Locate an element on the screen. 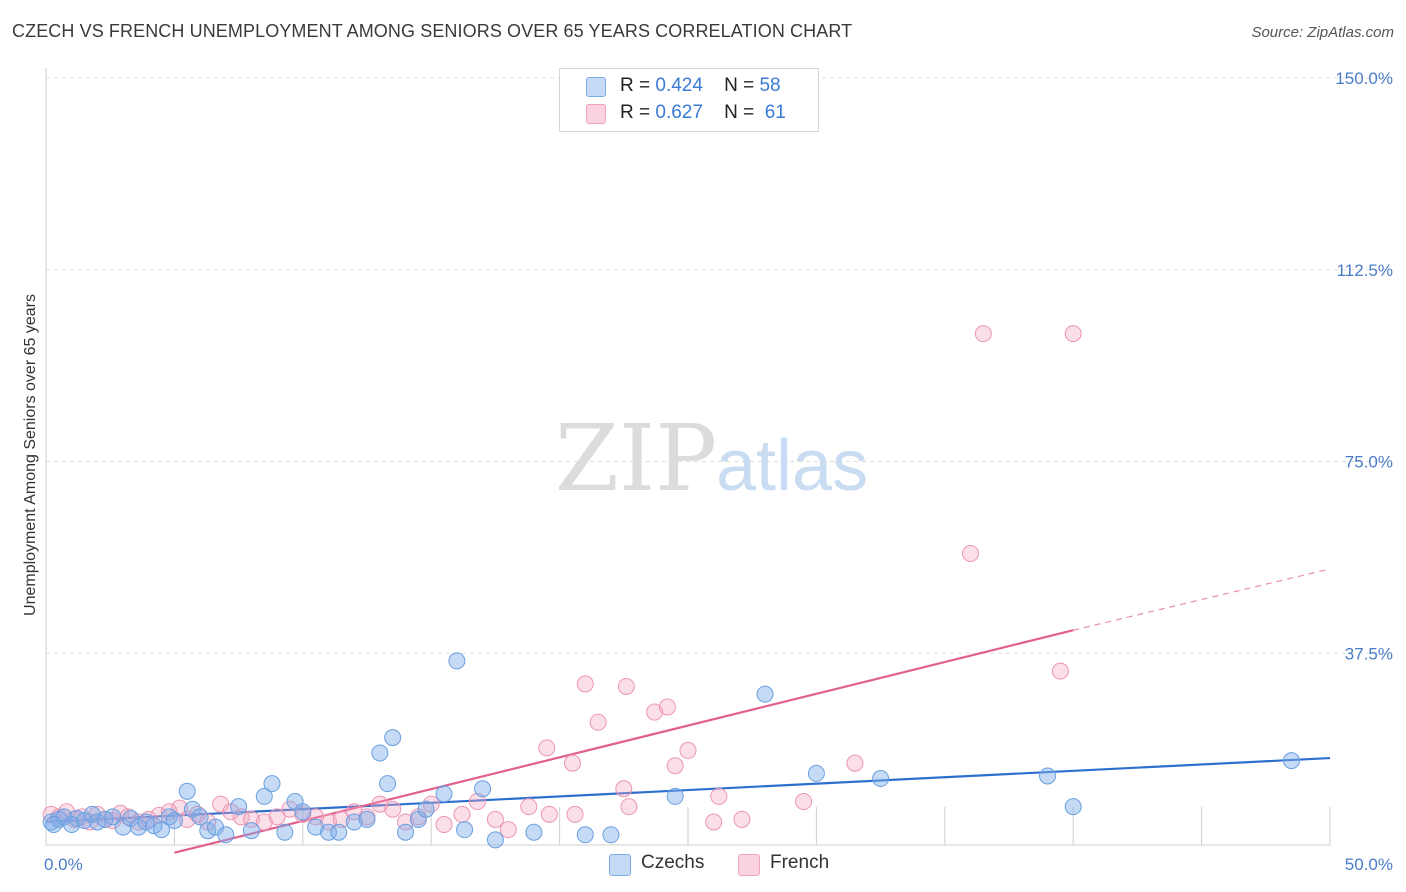 The image size is (1406, 892). x-tick-label: 0.0% is located at coordinates (63, 864).